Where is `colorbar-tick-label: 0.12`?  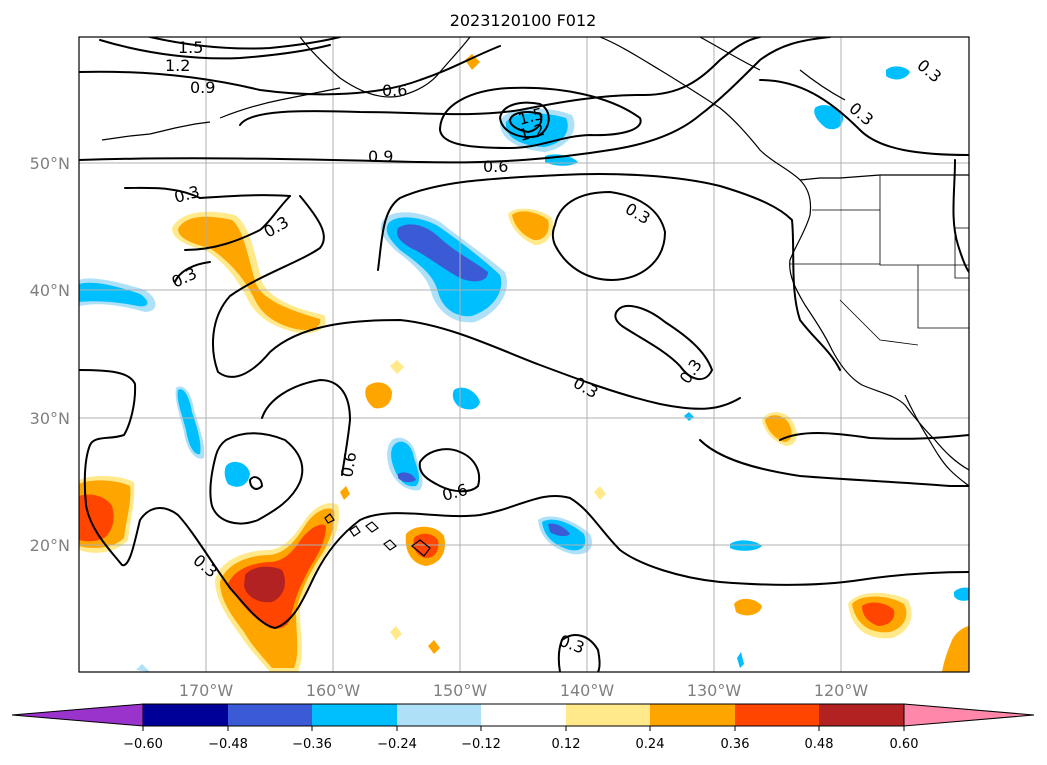 colorbar-tick-label: 0.12 is located at coordinates (566, 744).